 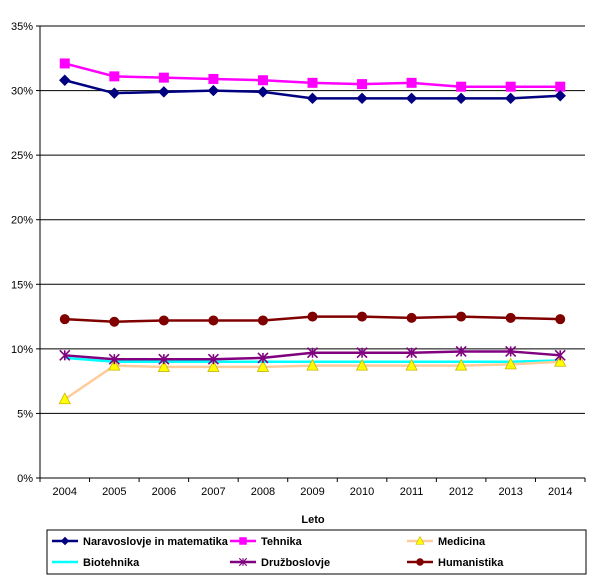 I want to click on series-tehnika, so click(x=312, y=75).